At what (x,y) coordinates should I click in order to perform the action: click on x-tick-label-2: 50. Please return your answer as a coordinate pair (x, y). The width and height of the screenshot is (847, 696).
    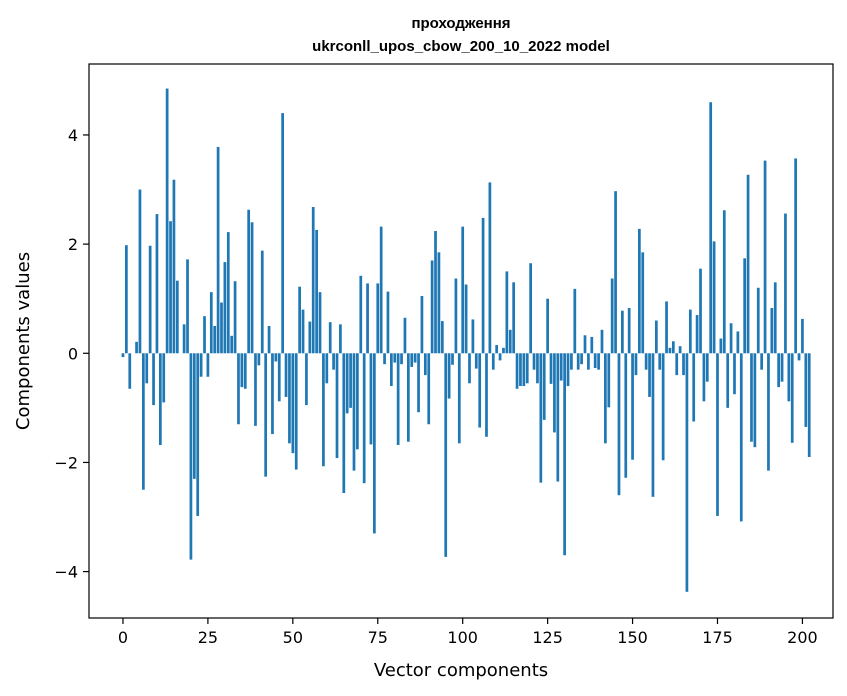
    Looking at the image, I should click on (293, 637).